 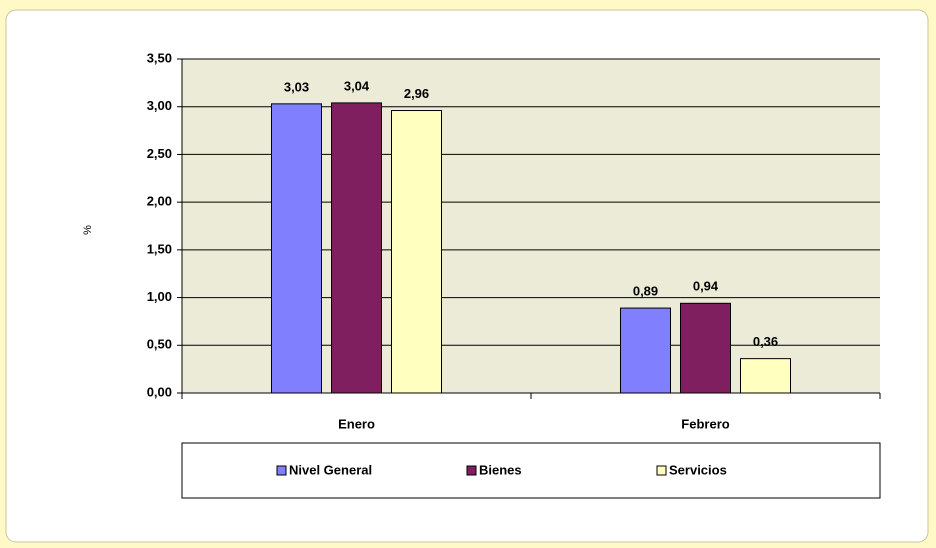 I want to click on value-label: 0,89, so click(x=645, y=291).